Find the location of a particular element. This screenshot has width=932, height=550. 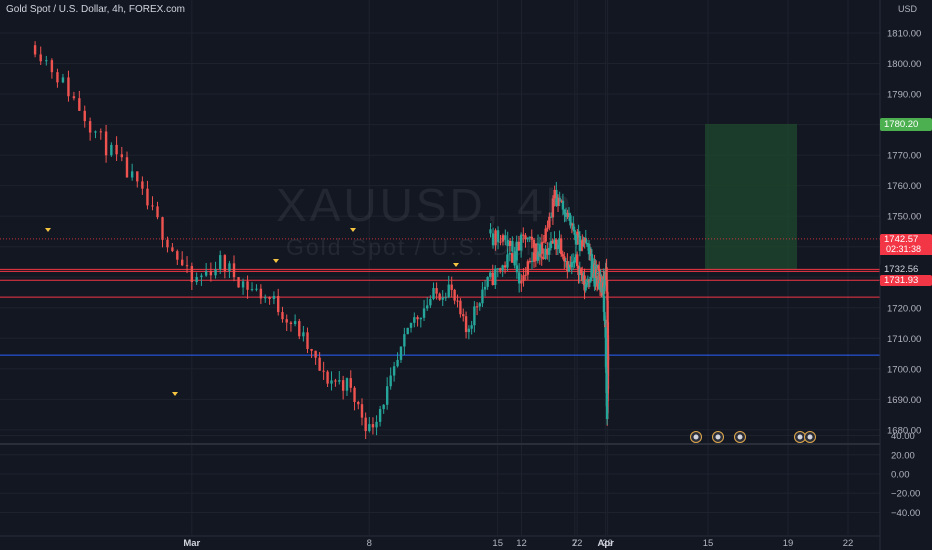

price-tick-label: 1690.00 is located at coordinates (904, 400).